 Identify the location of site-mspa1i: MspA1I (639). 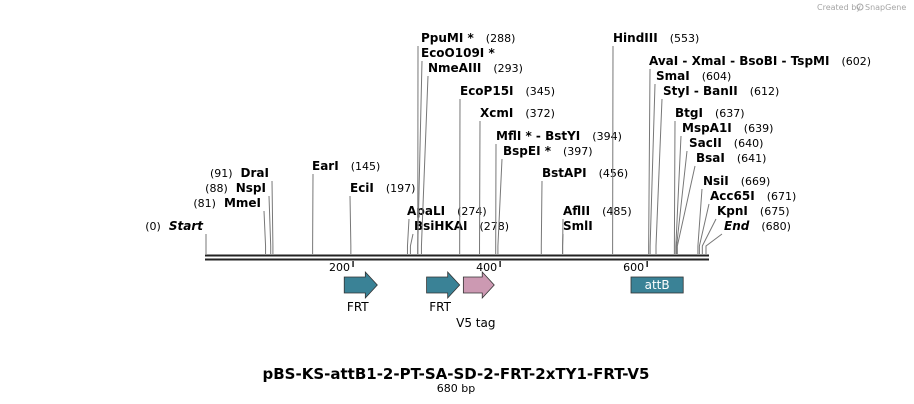
(724, 187).